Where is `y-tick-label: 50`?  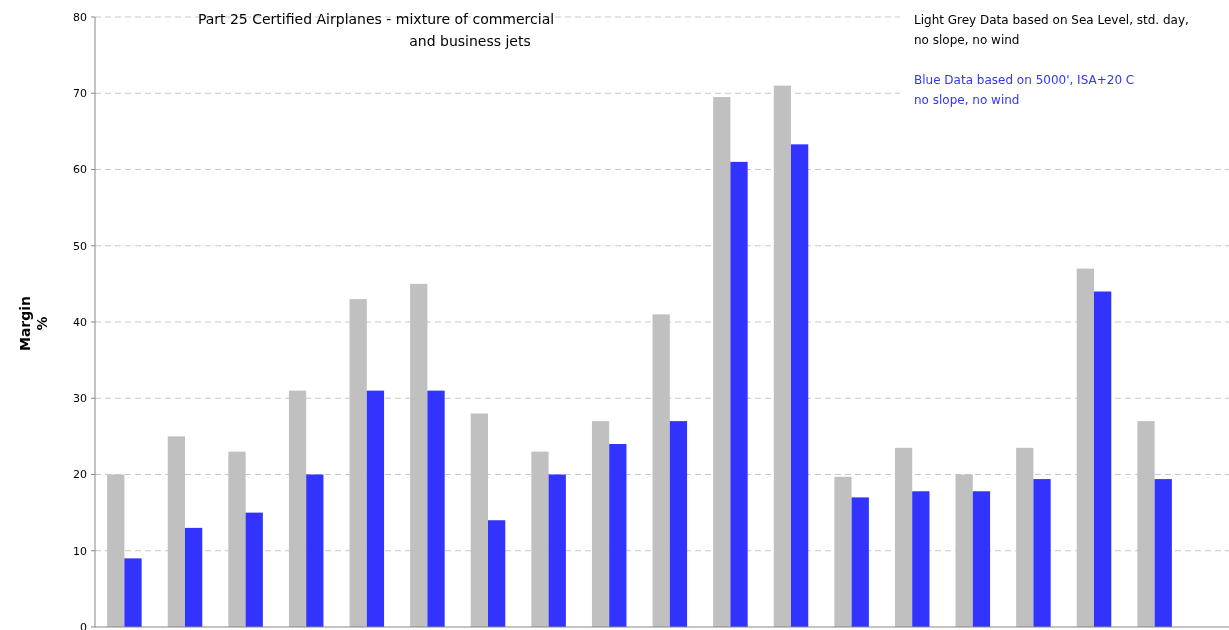
y-tick-label: 50 is located at coordinates (80, 246).